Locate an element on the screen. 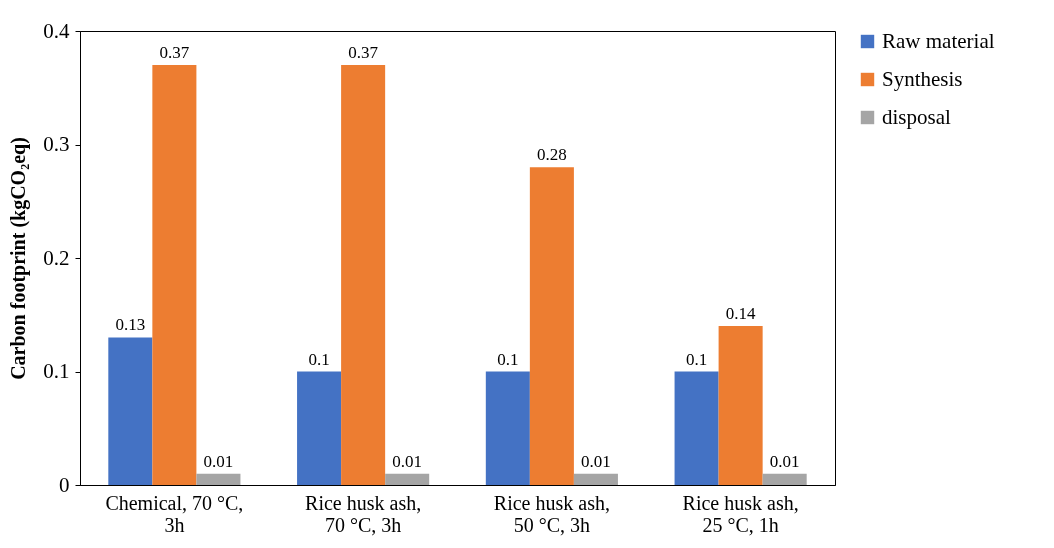 The width and height of the screenshot is (1054, 548). data-label: 0.28 is located at coordinates (552, 155).